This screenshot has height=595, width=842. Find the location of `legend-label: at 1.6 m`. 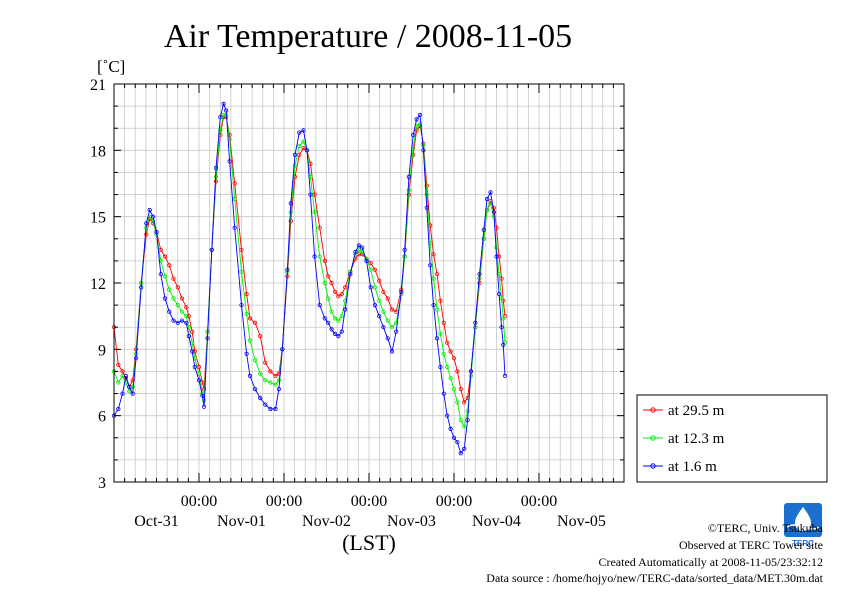

legend-label: at 1.6 m is located at coordinates (692, 467).